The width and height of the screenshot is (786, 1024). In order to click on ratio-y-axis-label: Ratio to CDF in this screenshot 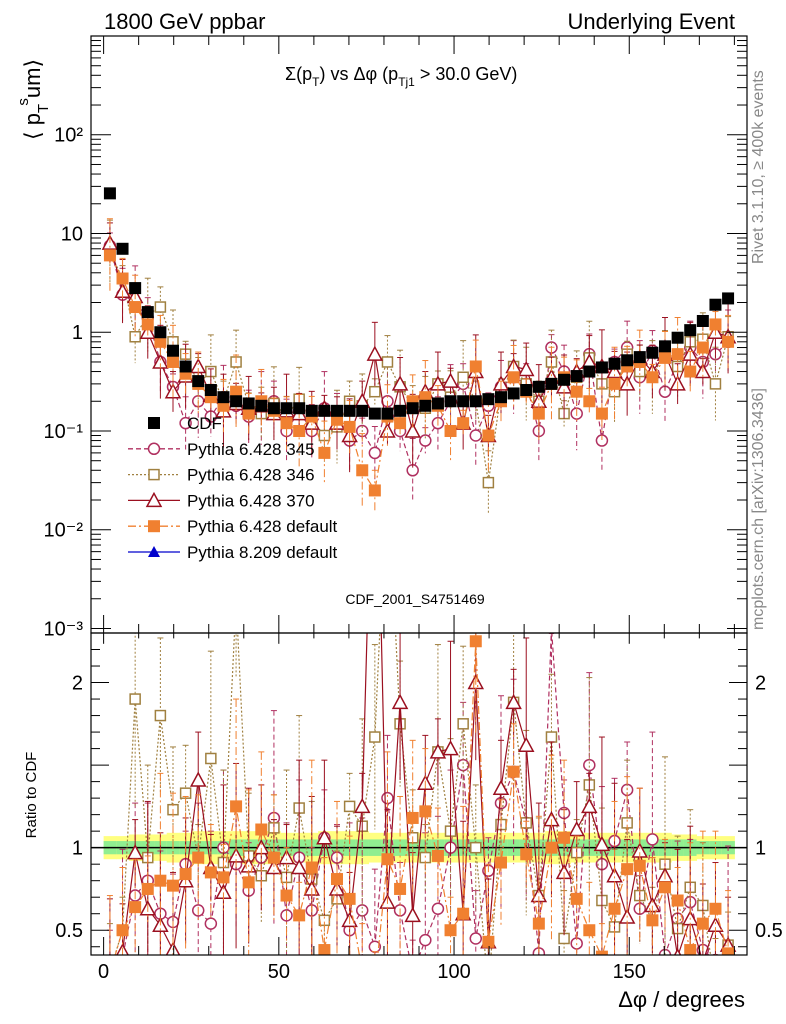, I will do `click(31, 795)`.